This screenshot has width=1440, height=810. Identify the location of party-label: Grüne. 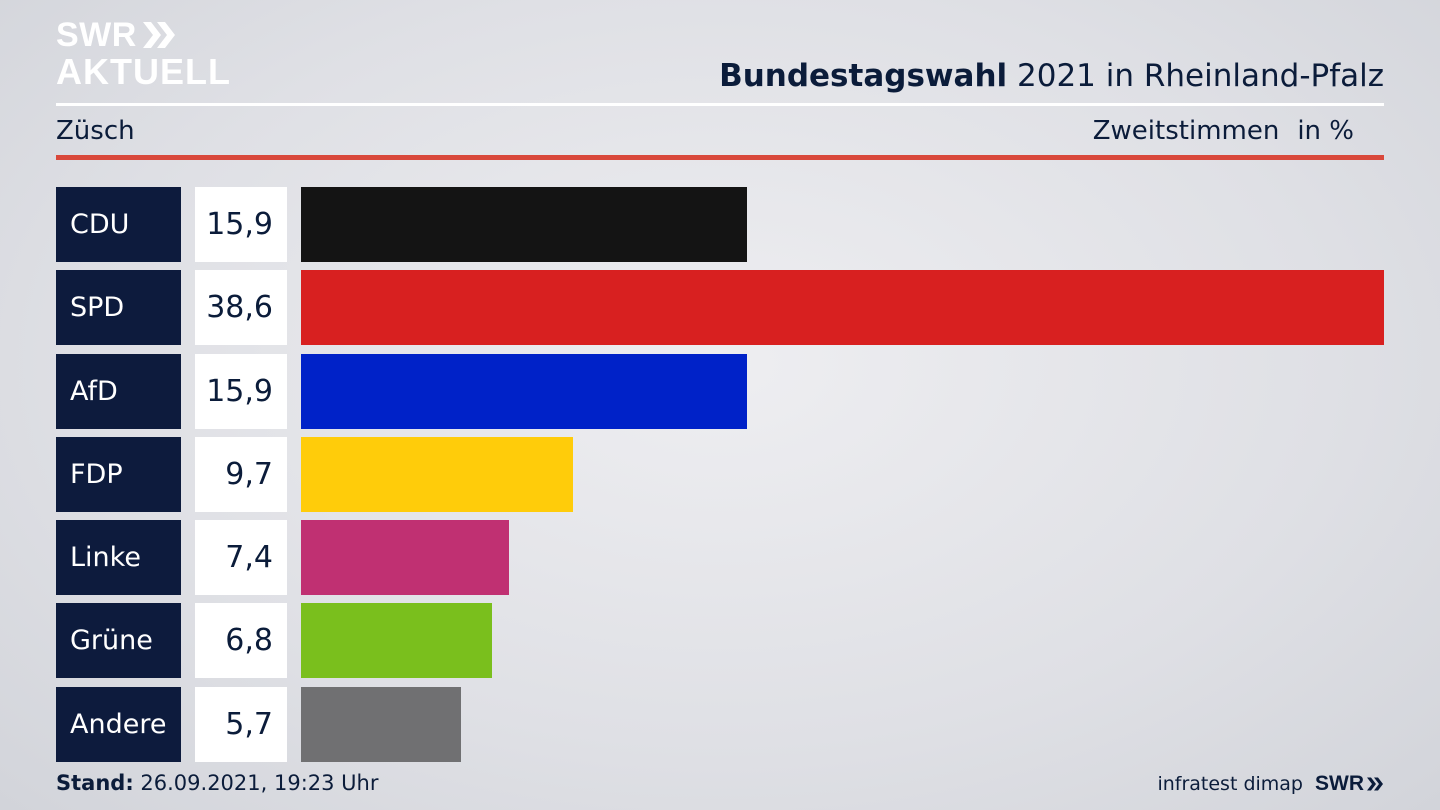
(118, 641).